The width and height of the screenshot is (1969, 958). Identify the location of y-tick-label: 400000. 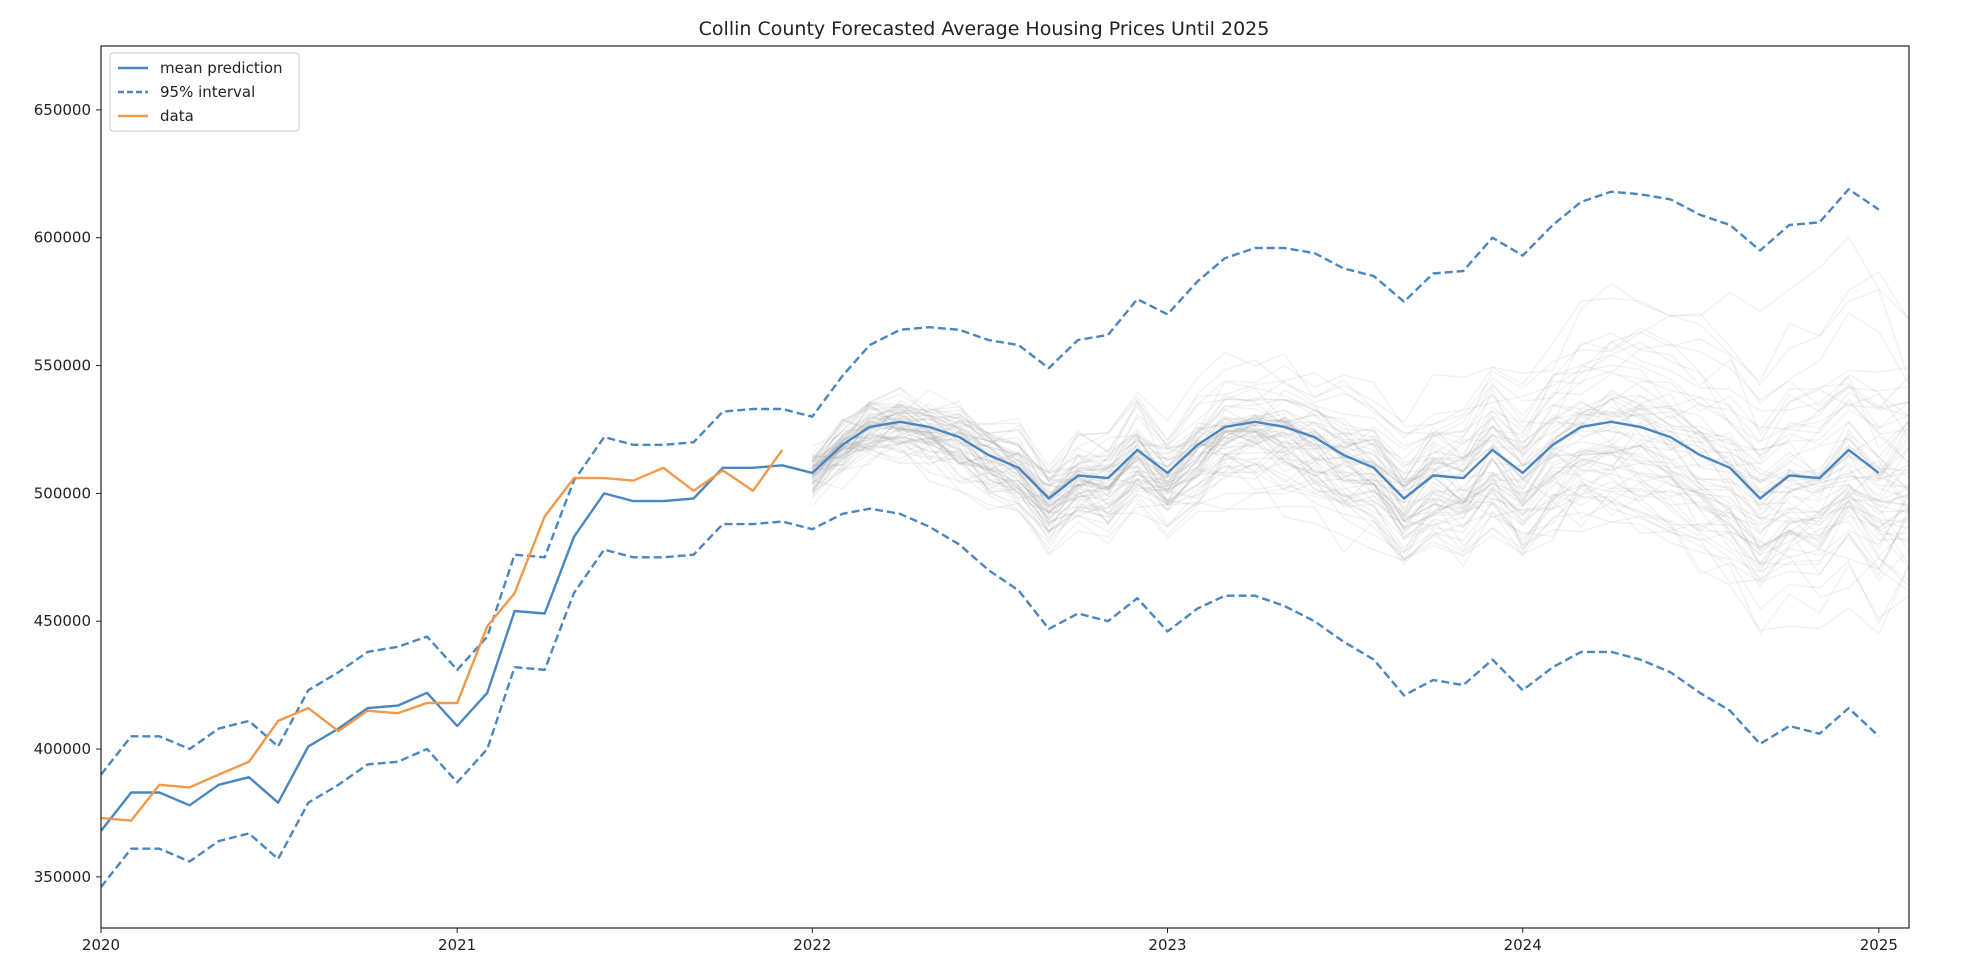
(62, 749).